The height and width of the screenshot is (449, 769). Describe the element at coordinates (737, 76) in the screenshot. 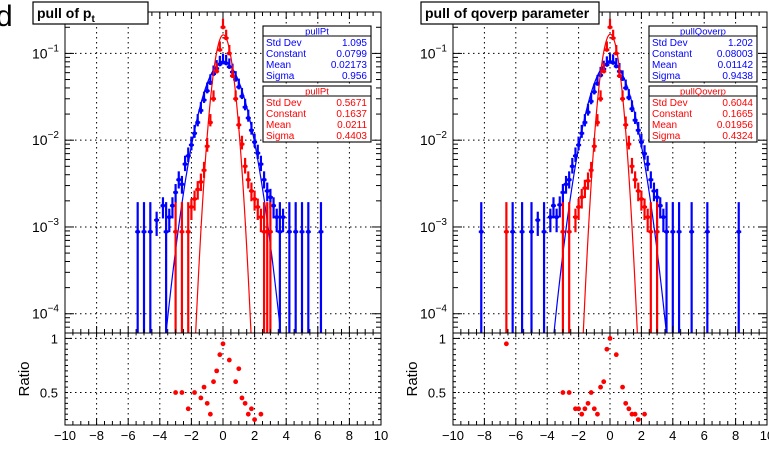

I see `stats-row-value: 0.9438` at that location.